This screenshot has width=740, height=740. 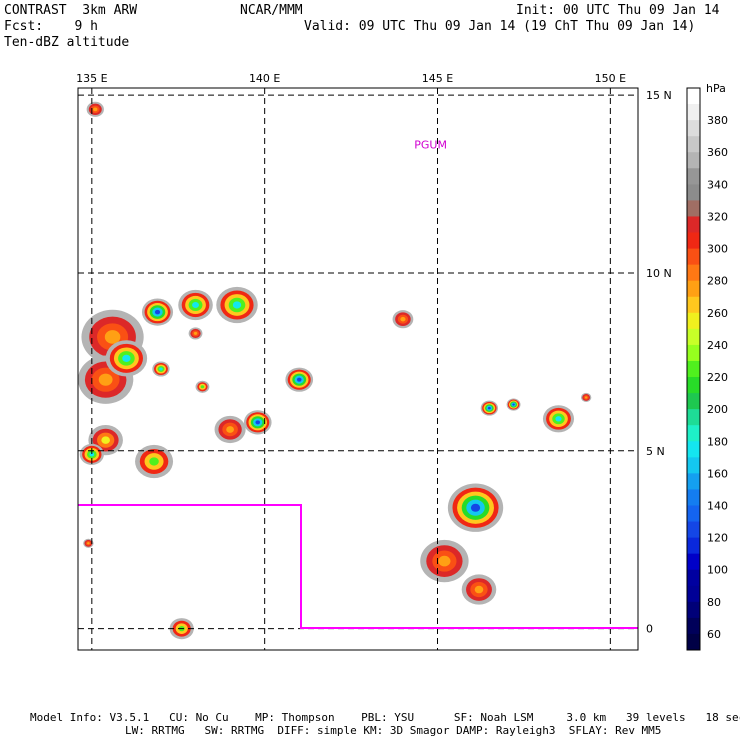 What do you see at coordinates (437, 78) in the screenshot?
I see `lon-label: 145 E` at bounding box center [437, 78].